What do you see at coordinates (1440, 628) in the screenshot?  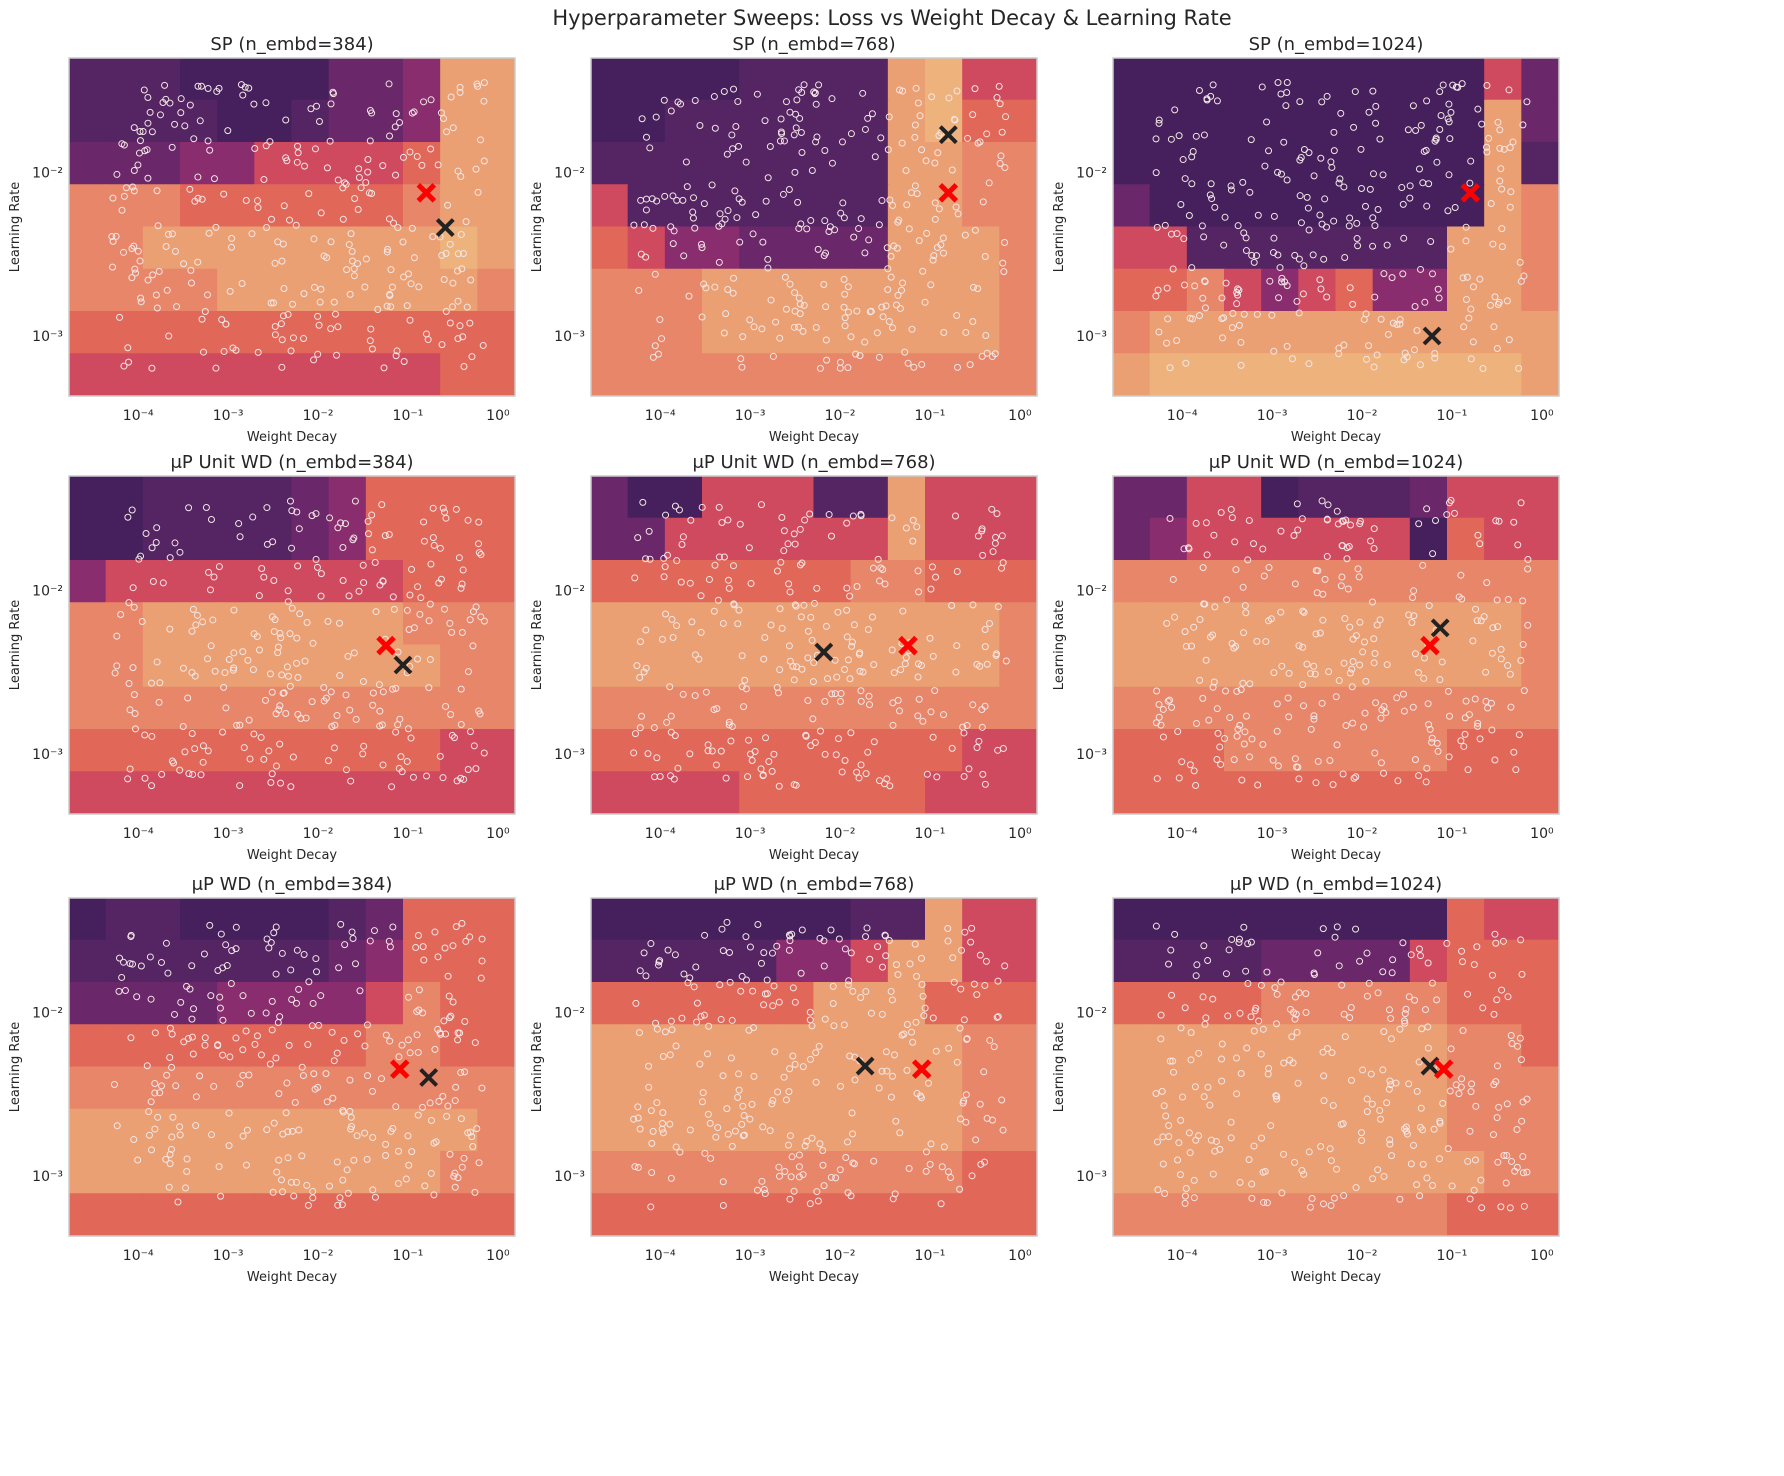 I see `black-marker` at bounding box center [1440, 628].